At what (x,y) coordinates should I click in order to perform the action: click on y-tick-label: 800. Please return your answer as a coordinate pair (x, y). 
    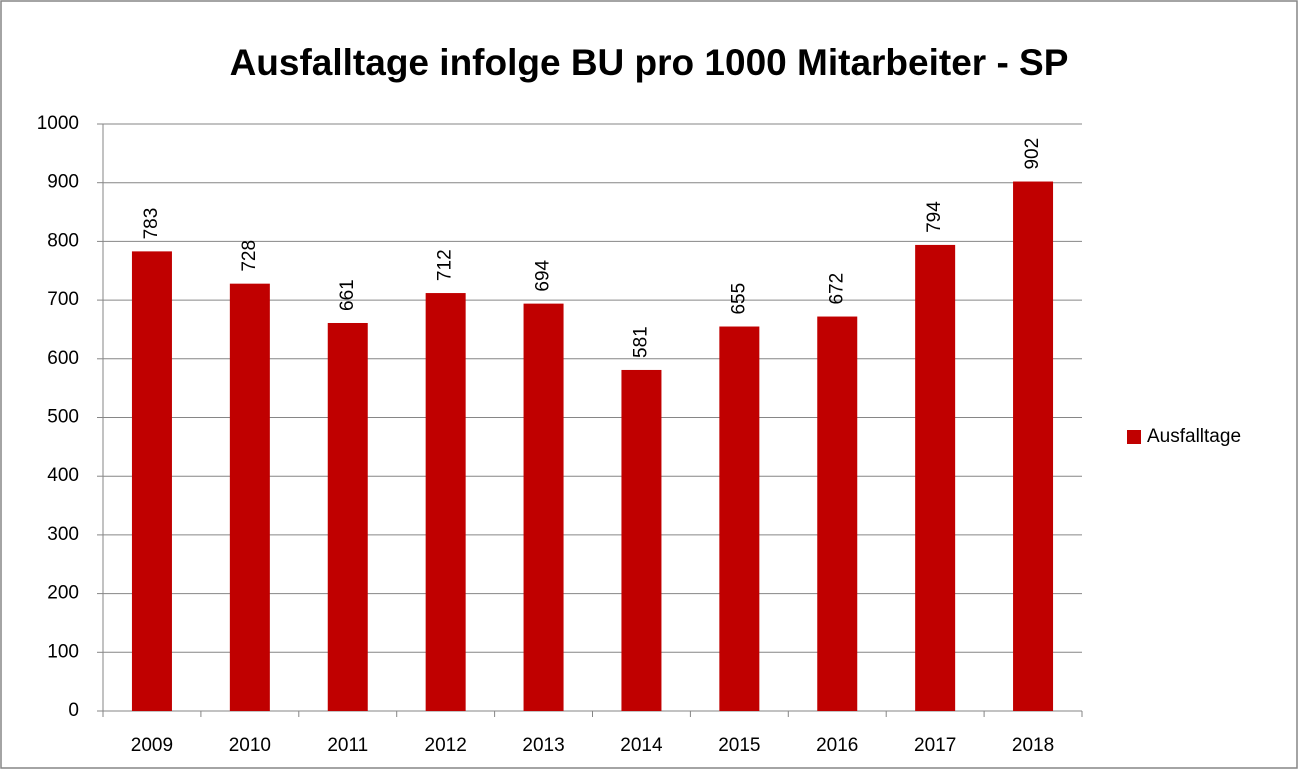
    Looking at the image, I should click on (63, 240).